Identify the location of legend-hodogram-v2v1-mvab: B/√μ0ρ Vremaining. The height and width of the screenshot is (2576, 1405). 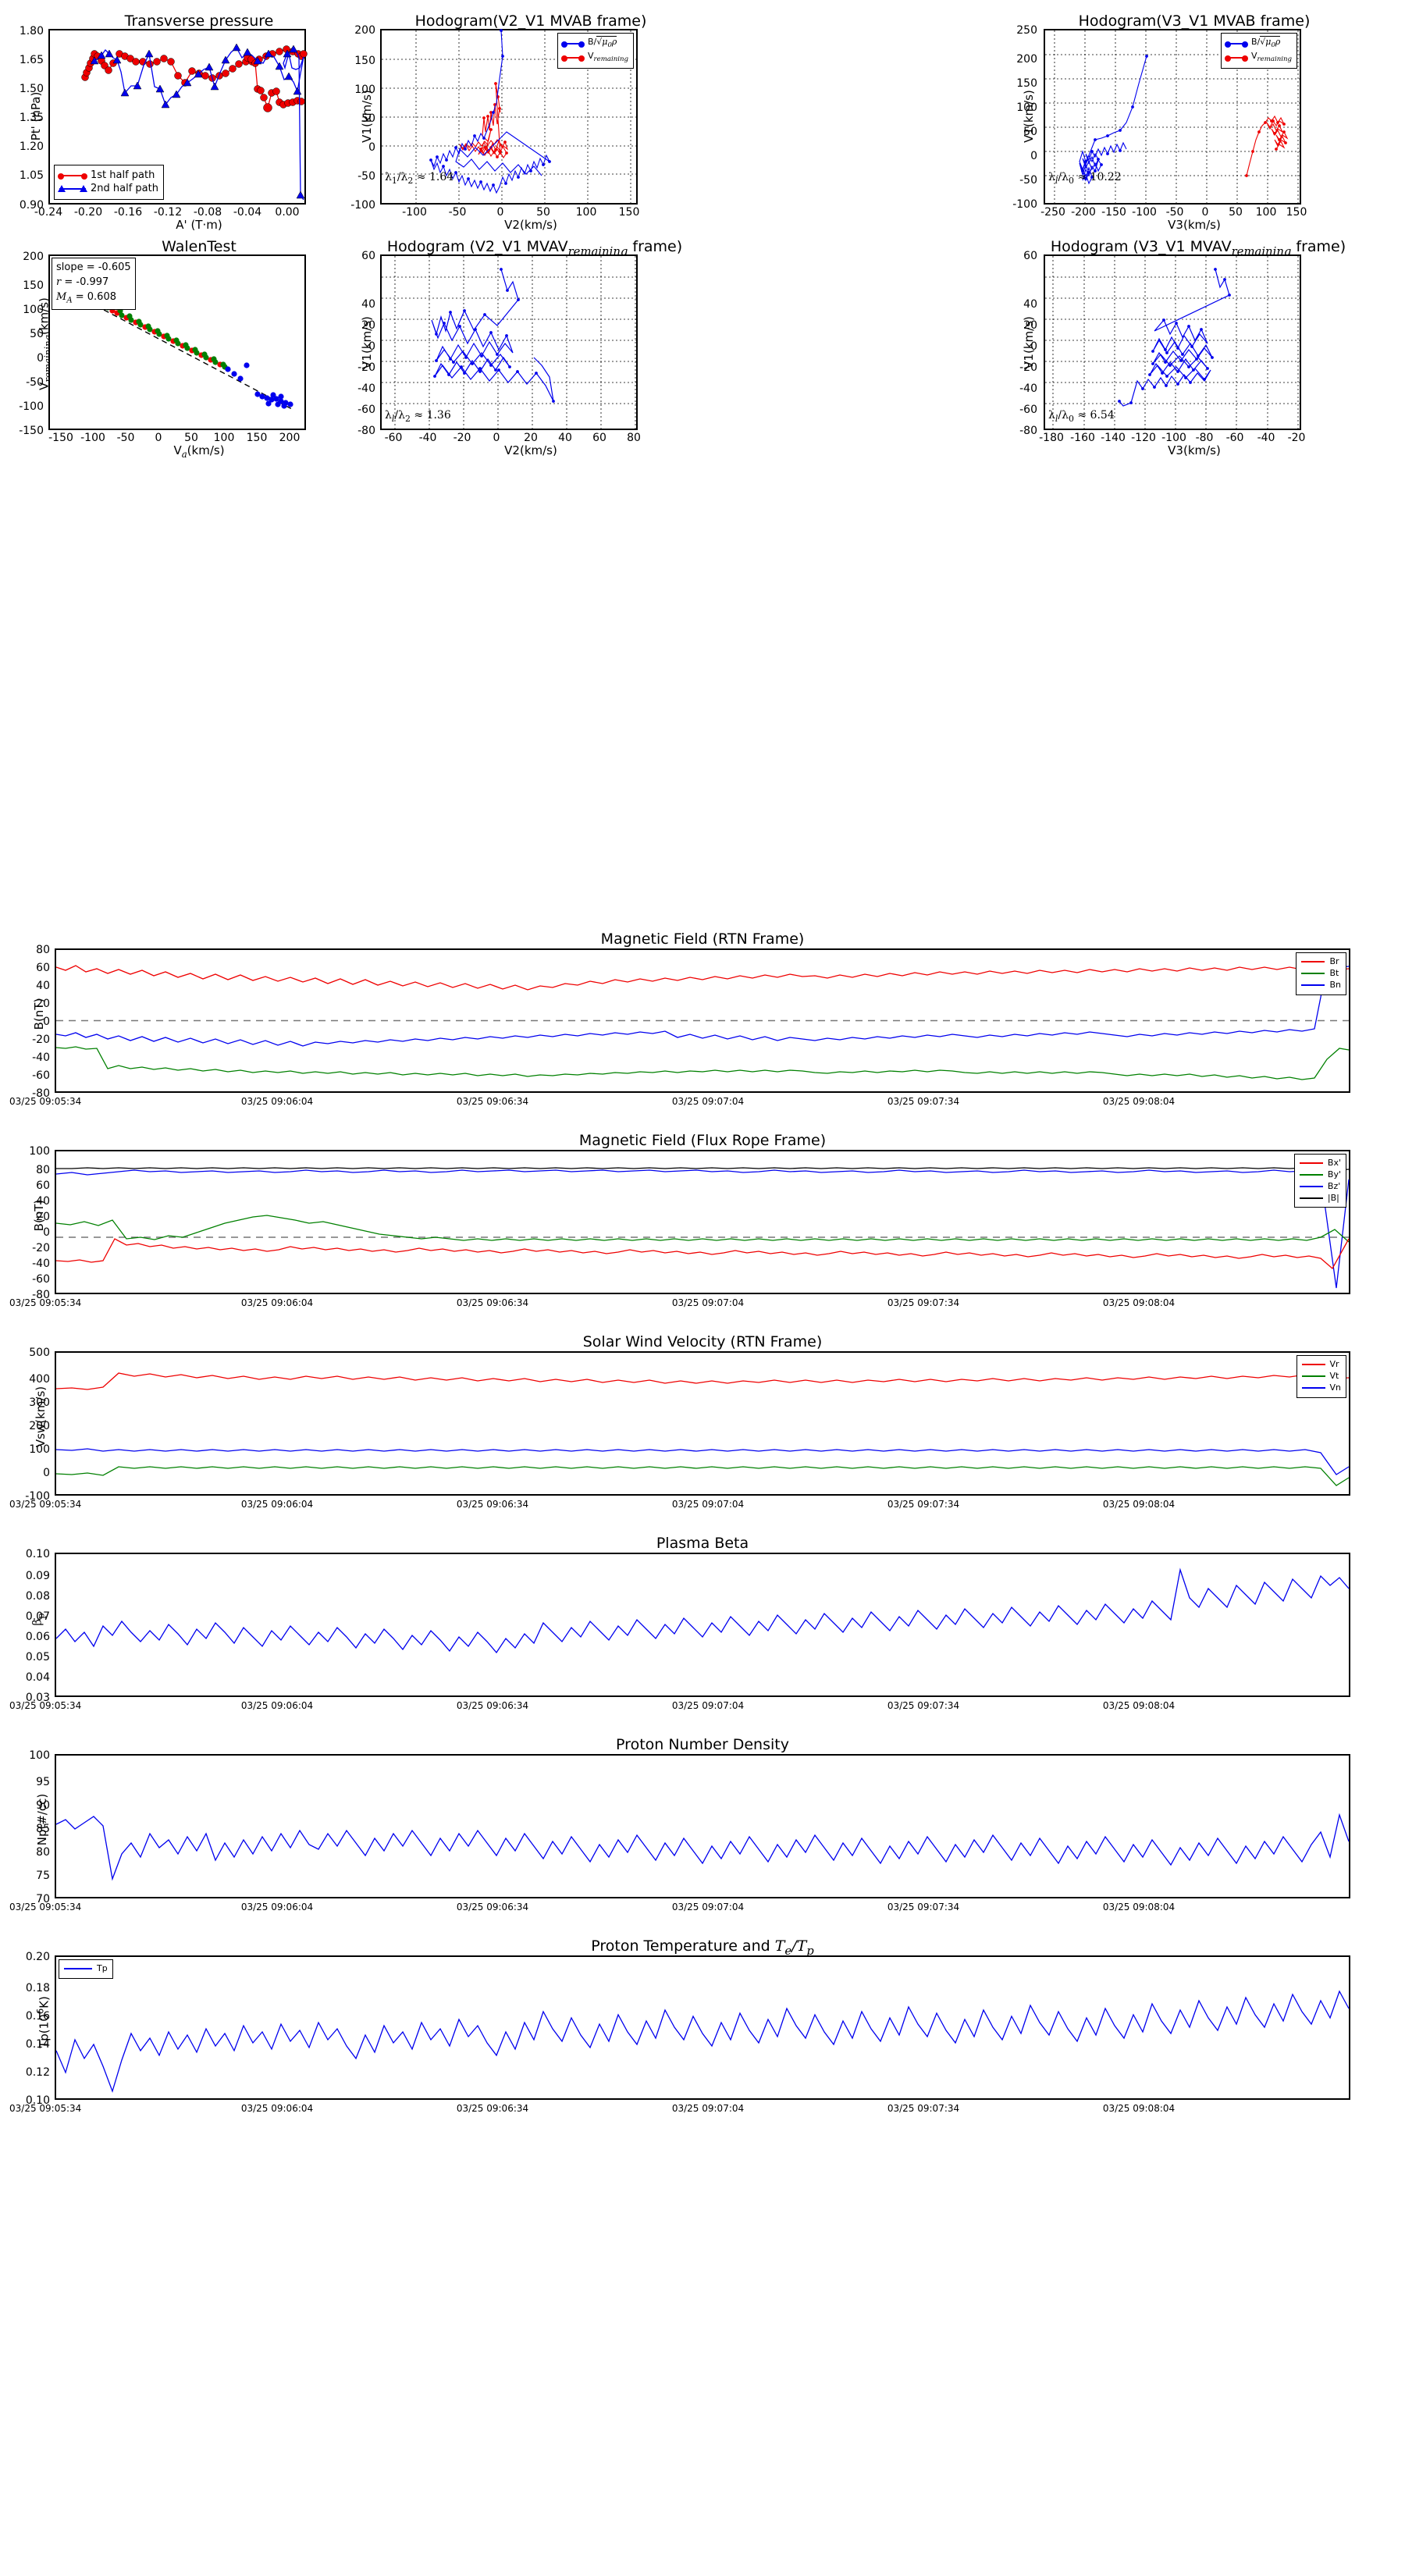
(595, 51).